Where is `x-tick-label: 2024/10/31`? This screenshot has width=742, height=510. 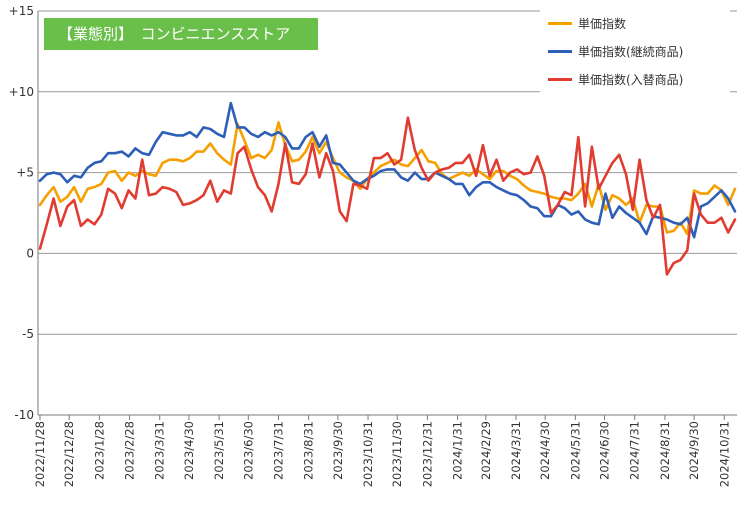 x-tick-label: 2024/10/31 is located at coordinates (724, 454).